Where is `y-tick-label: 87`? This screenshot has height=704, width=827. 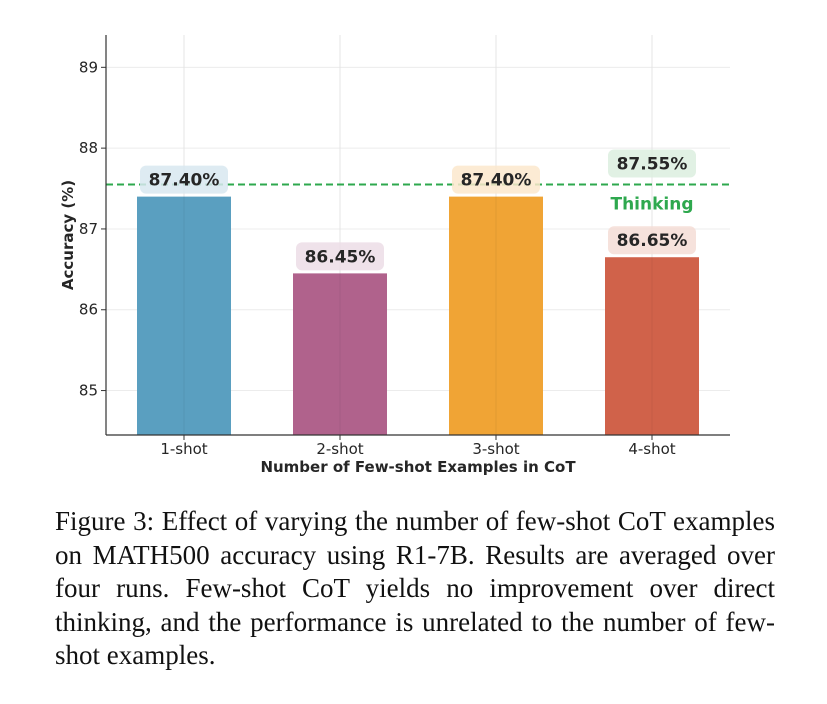 y-tick-label: 87 is located at coordinates (88, 229).